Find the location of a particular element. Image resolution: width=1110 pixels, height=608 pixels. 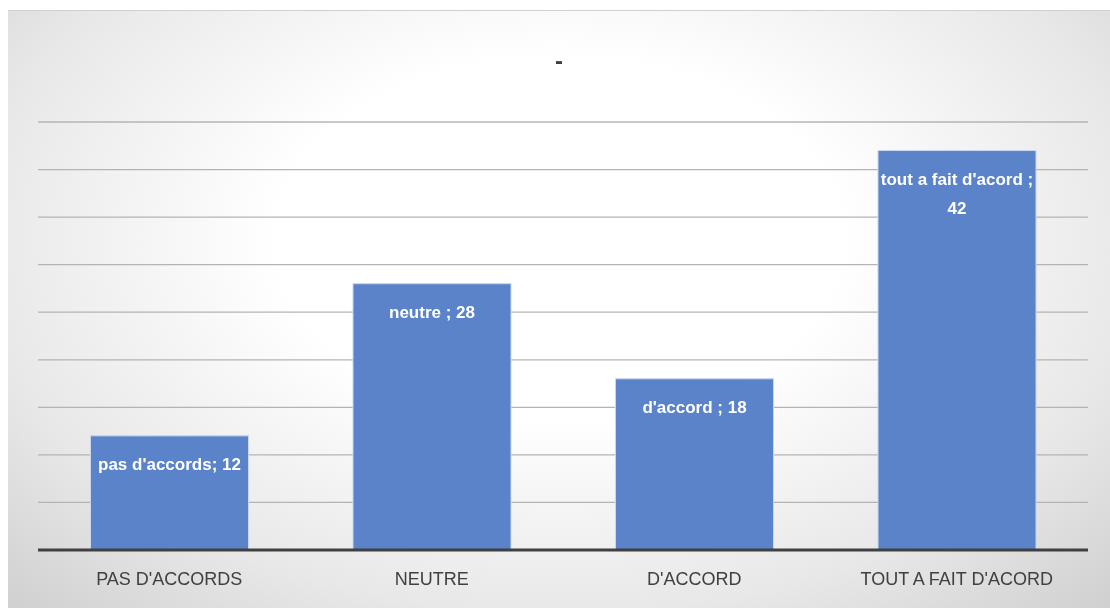

chart-title: - is located at coordinates (559, 60).